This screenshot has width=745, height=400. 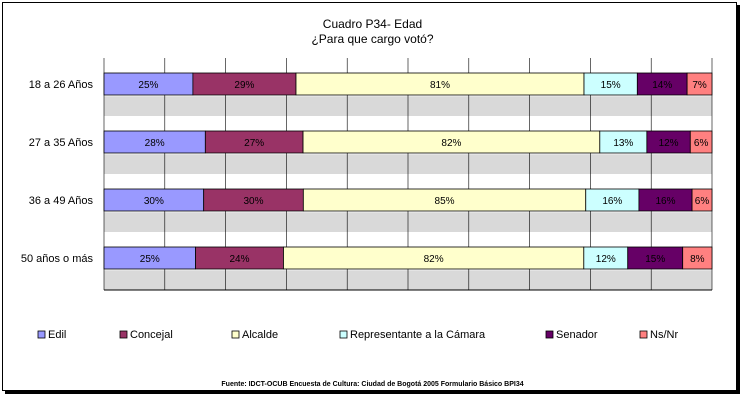 What do you see at coordinates (57, 259) in the screenshot?
I see `category-label: 50 años o más` at bounding box center [57, 259].